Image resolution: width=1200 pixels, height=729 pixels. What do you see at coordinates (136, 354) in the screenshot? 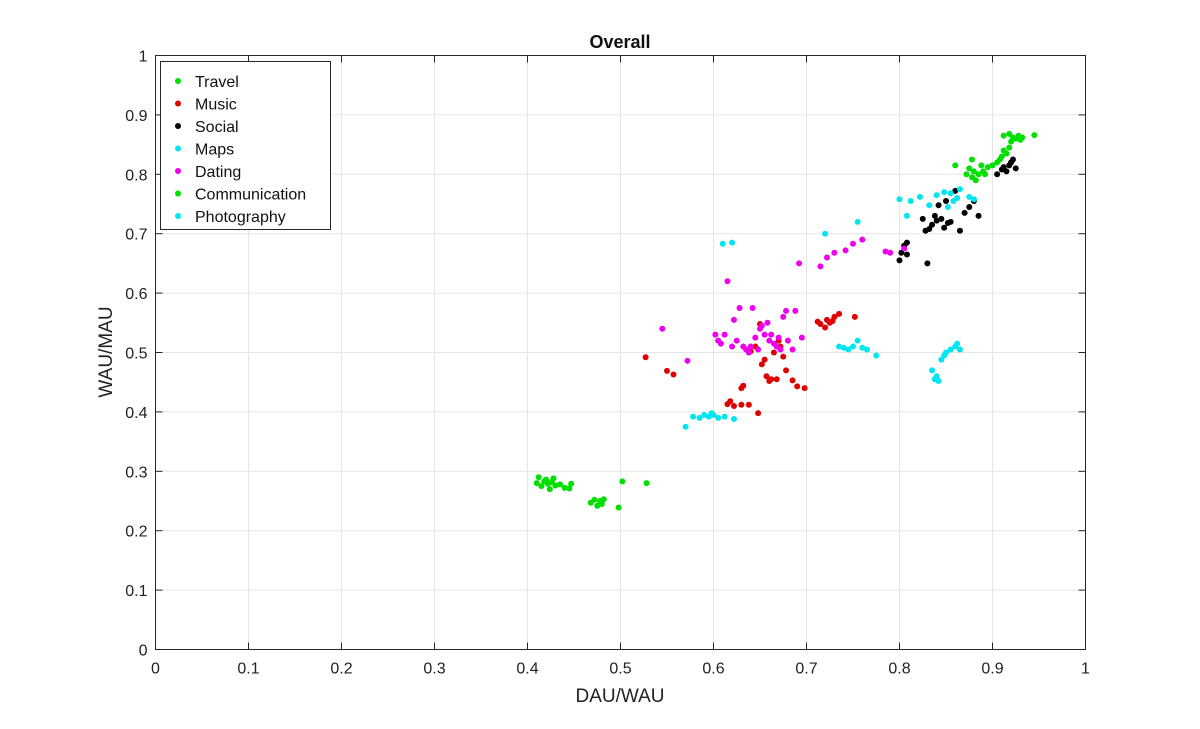
I see `y-tick-label: 0.5` at bounding box center [136, 354].